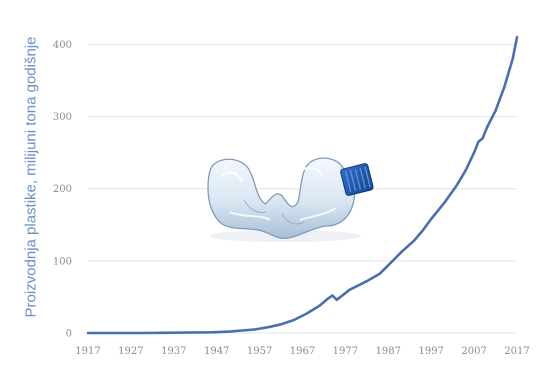 This screenshot has width=543, height=382. I want to click on y-tick-labels: 0 100 200 300 400, so click(62, 190).